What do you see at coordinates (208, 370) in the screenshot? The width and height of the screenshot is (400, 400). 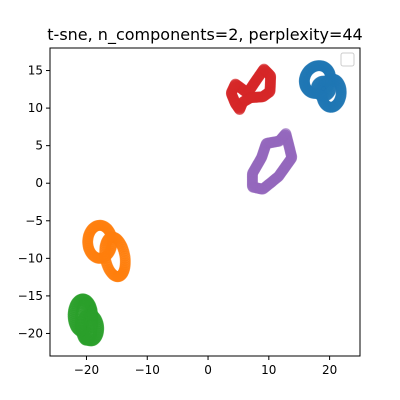 I see `x-tick-label: 0` at bounding box center [208, 370].